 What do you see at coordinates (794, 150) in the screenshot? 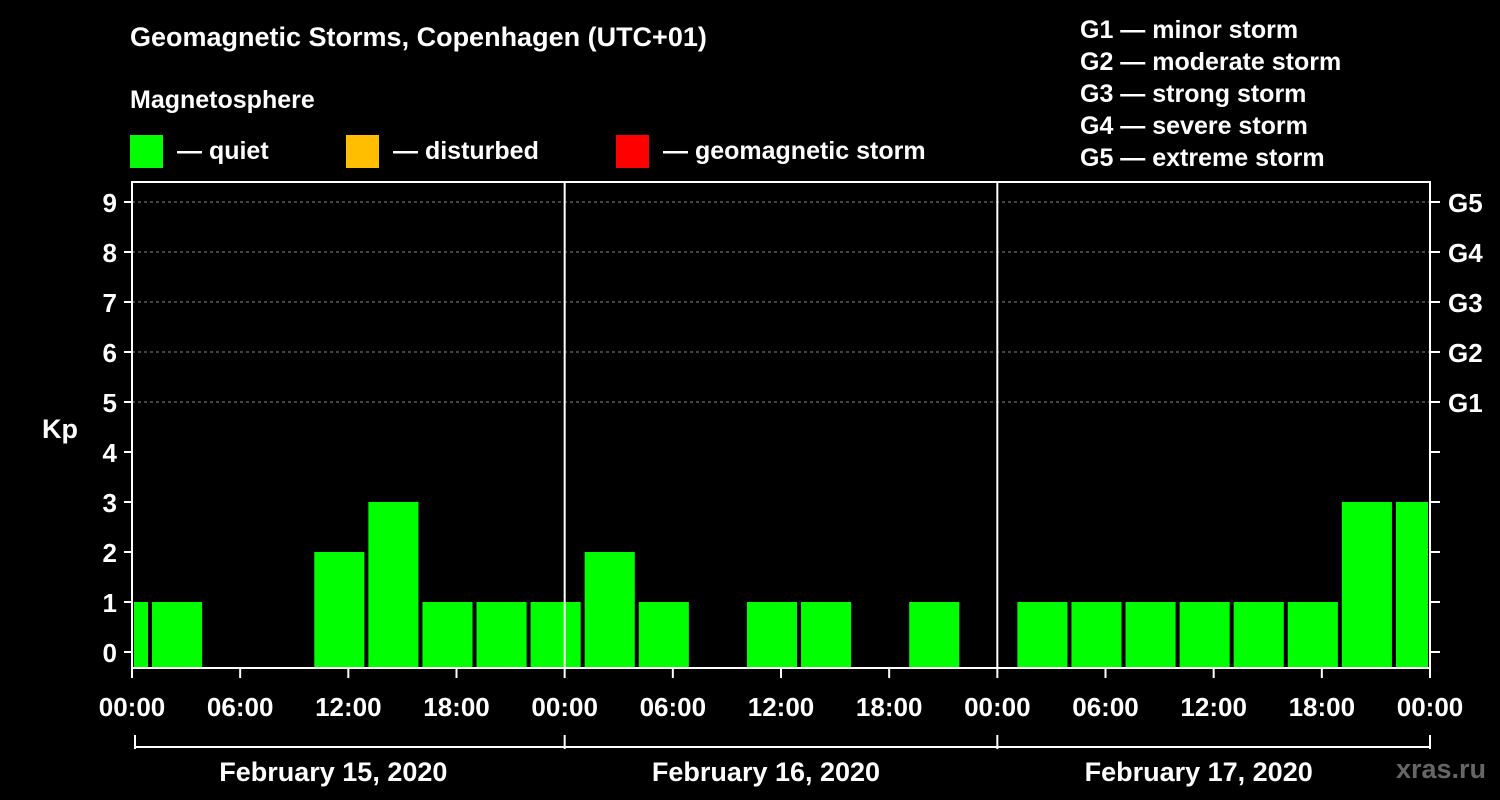
I see `legend-label-storm: — geomagnetic storm` at bounding box center [794, 150].